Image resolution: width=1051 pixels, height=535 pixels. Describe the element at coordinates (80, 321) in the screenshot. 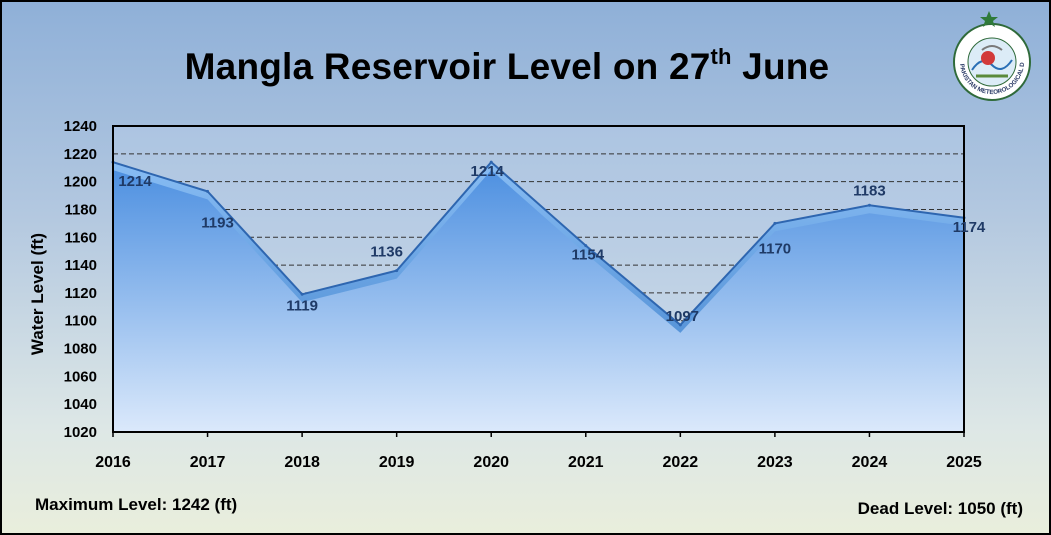

I see `y-tick-label: 1100` at that location.